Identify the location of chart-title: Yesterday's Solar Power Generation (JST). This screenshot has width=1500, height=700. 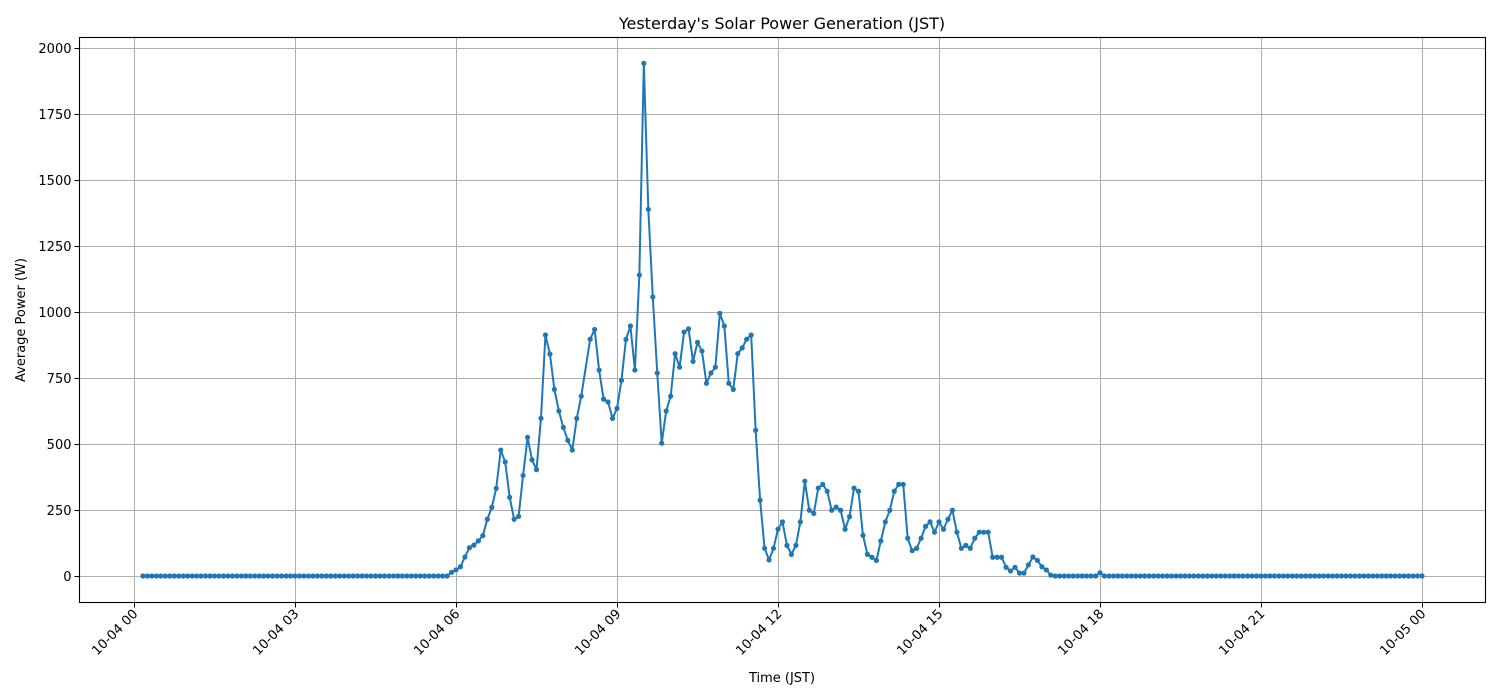
(781, 23).